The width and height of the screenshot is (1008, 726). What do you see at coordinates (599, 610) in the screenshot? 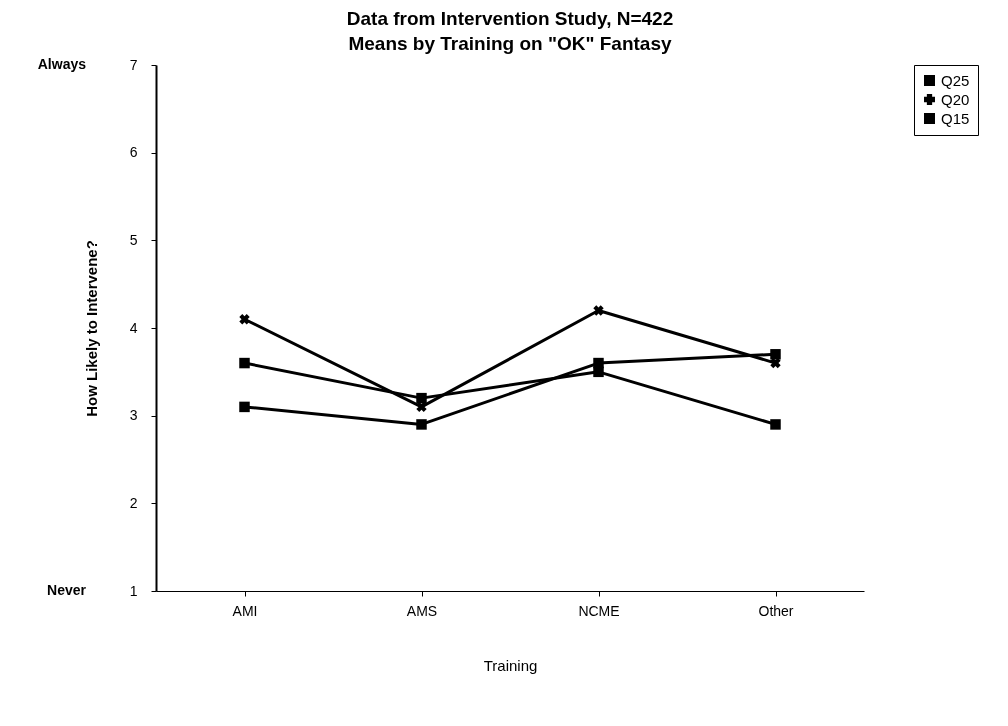
I see `x-tick-label: NCME` at bounding box center [599, 610].